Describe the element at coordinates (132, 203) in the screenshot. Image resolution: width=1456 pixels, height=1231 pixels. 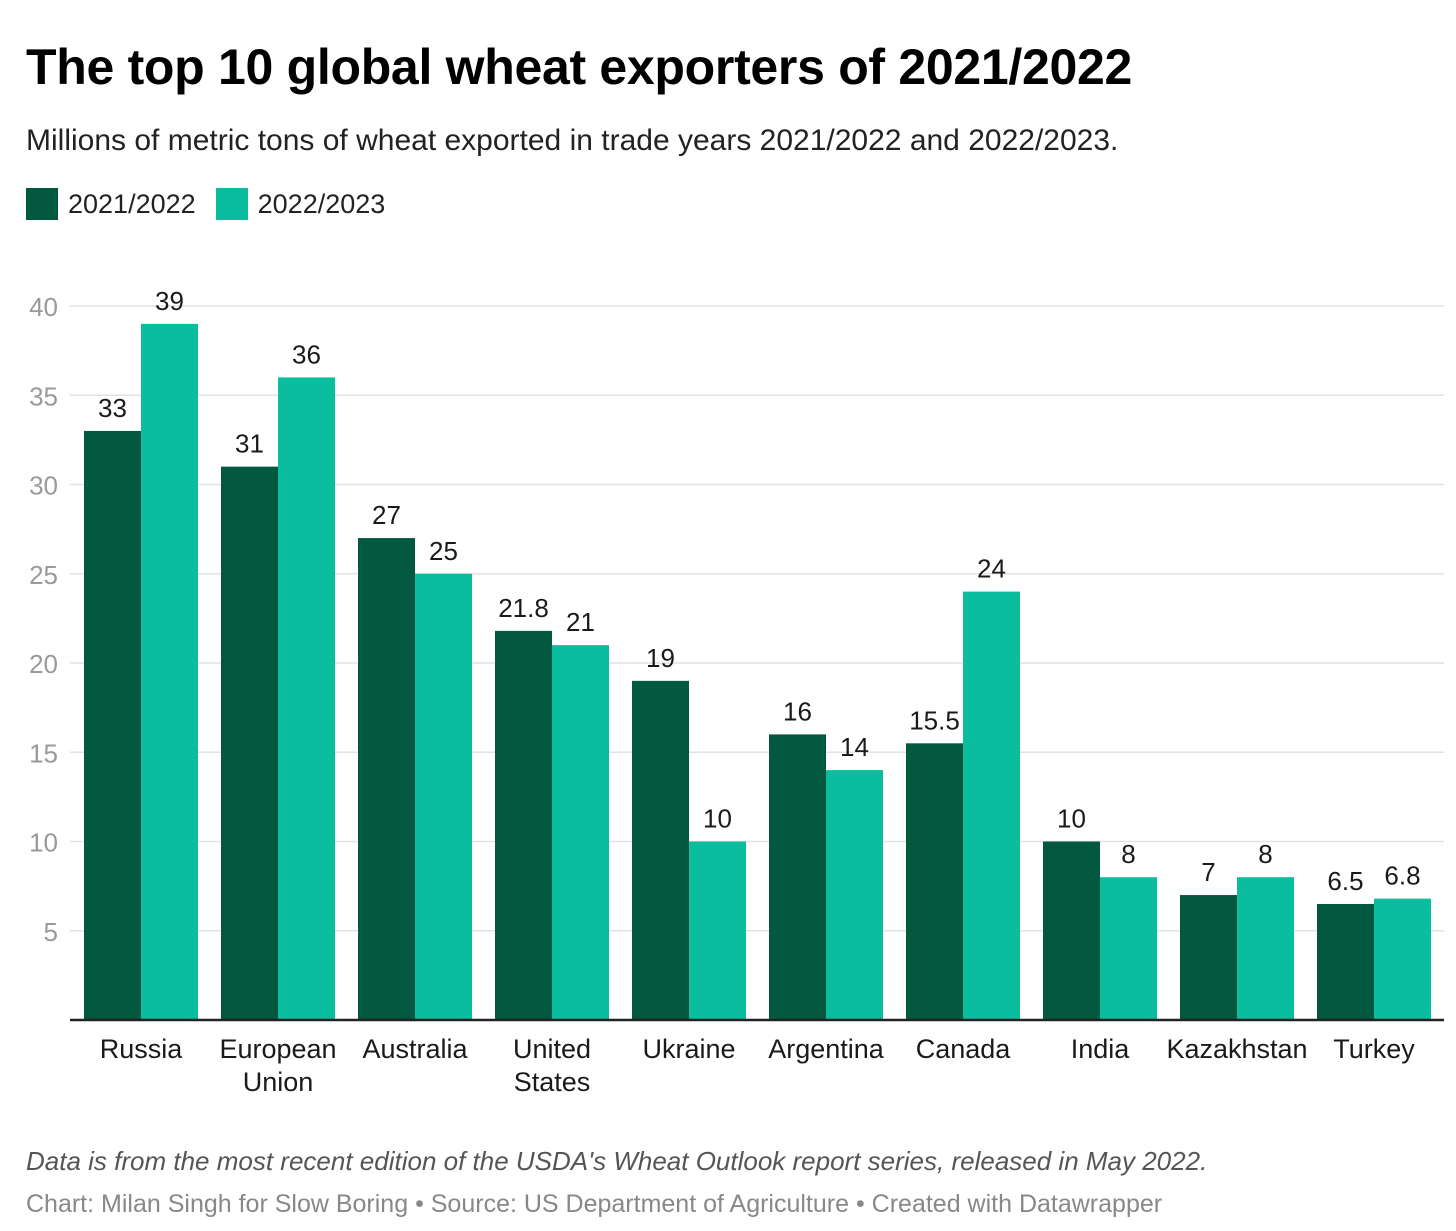
I see `legend-label-2021-2022: 2021/2022` at that location.